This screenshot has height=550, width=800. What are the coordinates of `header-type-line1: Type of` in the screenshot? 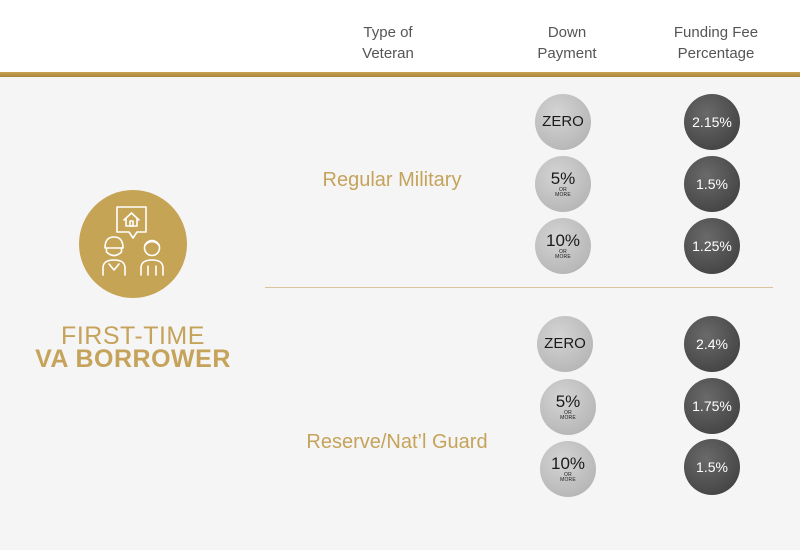 It's located at (388, 32).